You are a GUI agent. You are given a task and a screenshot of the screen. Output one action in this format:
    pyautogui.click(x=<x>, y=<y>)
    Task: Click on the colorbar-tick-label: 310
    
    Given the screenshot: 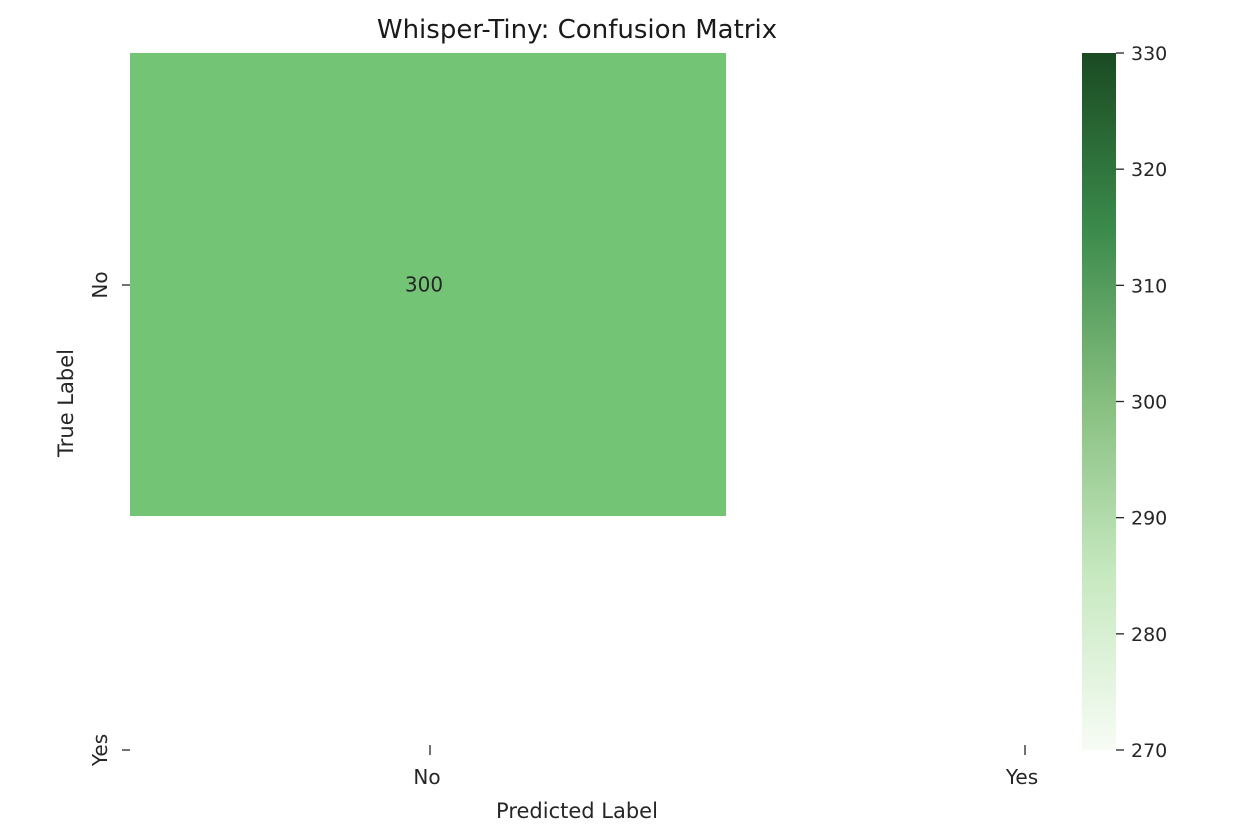 What is the action you would take?
    pyautogui.click(x=1149, y=286)
    